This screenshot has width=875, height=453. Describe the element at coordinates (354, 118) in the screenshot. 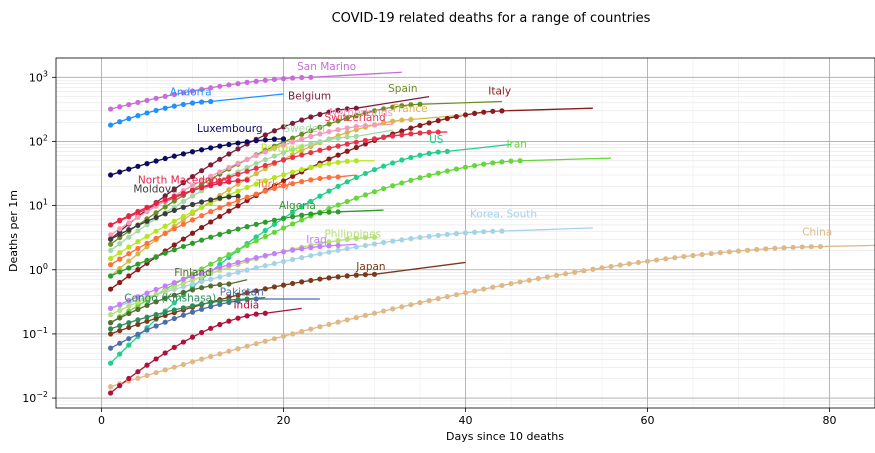

I see `series-label: Switzerland` at that location.